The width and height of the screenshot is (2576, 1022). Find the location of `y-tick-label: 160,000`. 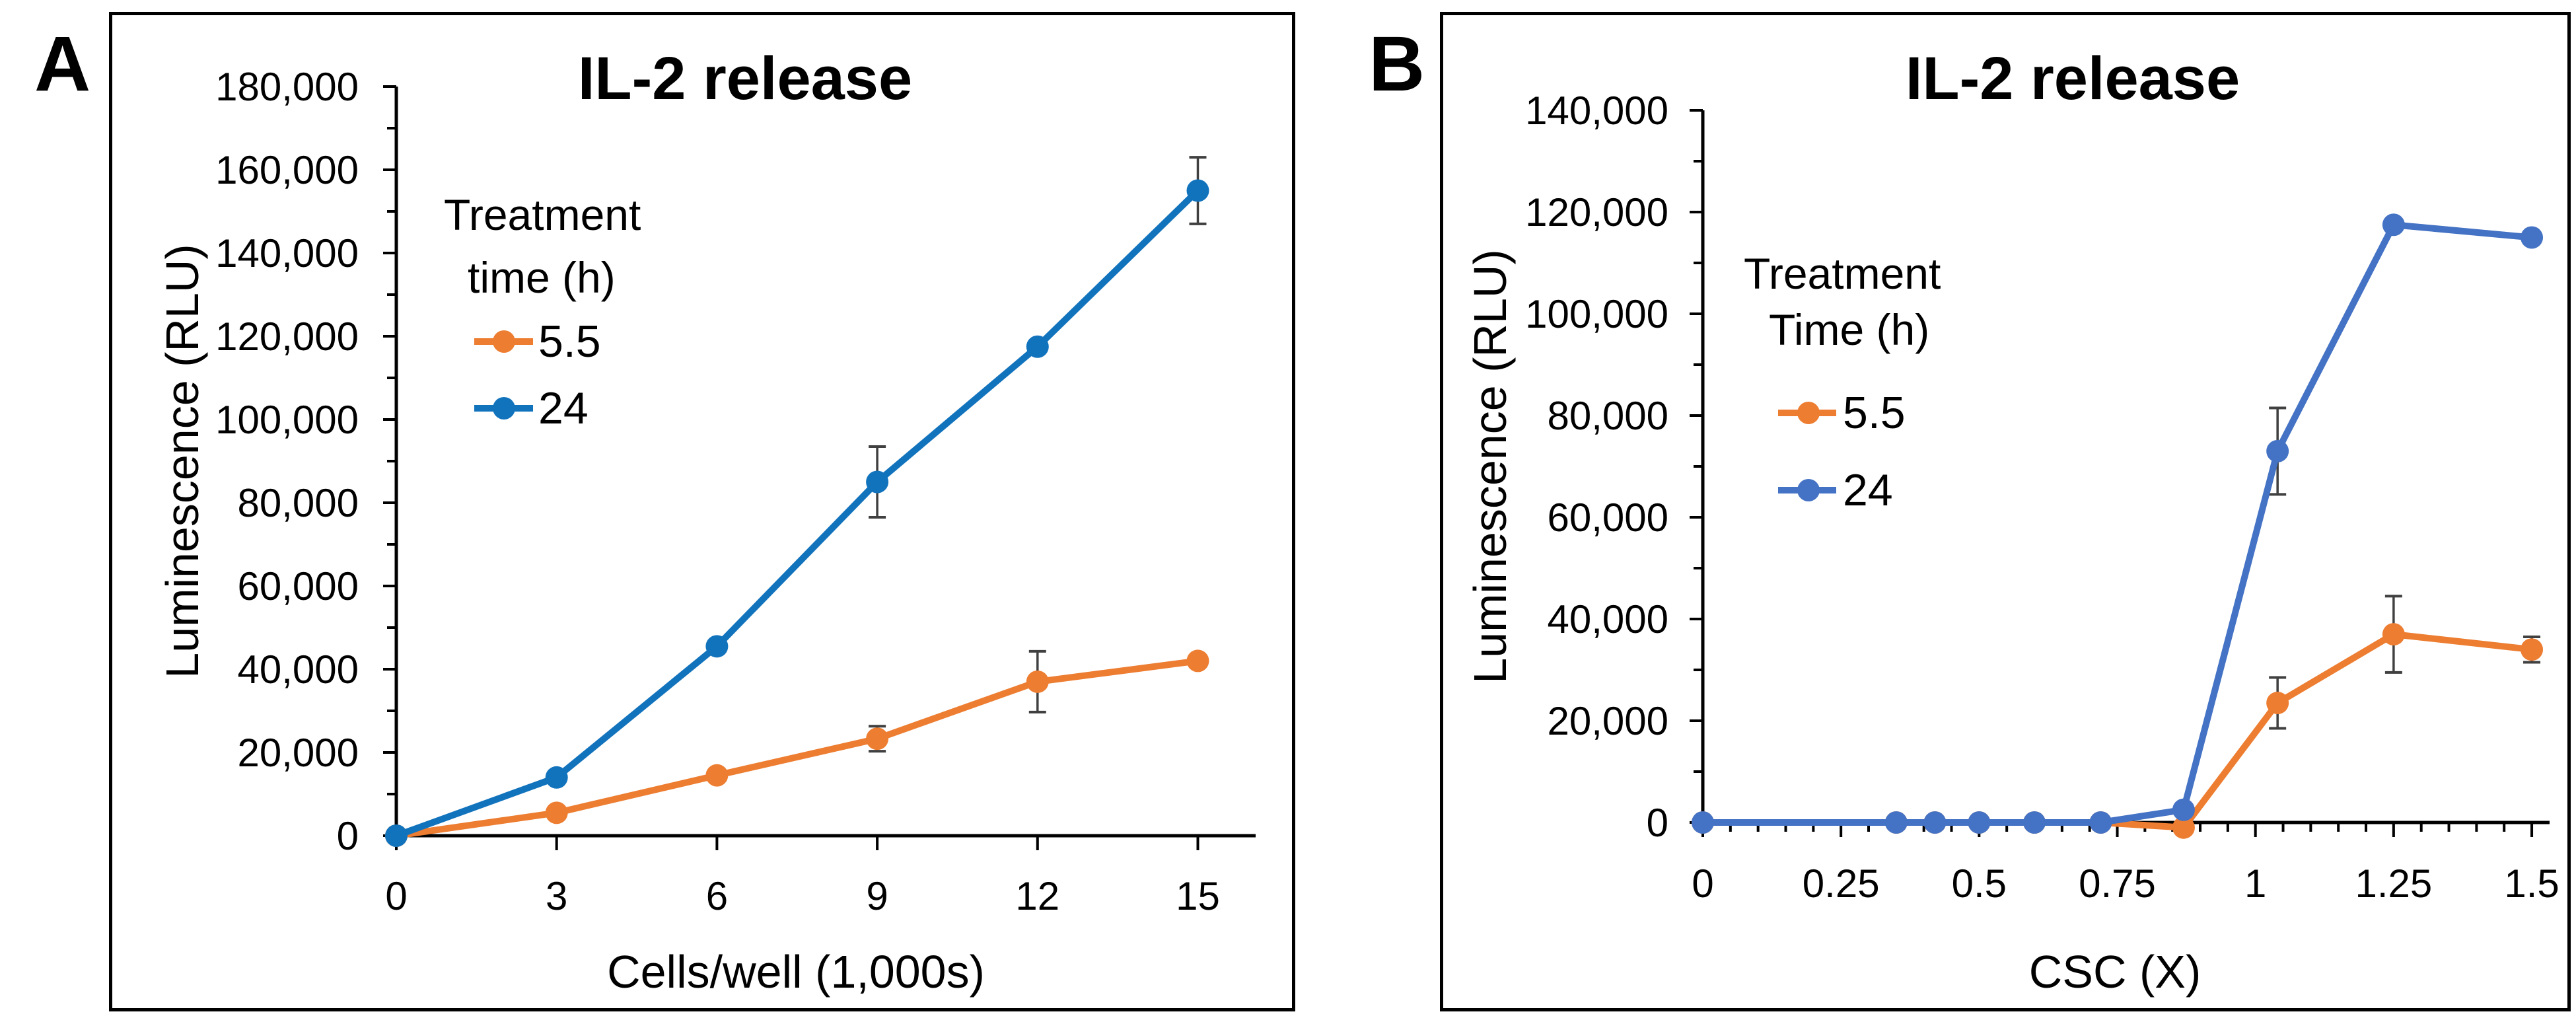

y-tick-label: 160,000 is located at coordinates (287, 170).